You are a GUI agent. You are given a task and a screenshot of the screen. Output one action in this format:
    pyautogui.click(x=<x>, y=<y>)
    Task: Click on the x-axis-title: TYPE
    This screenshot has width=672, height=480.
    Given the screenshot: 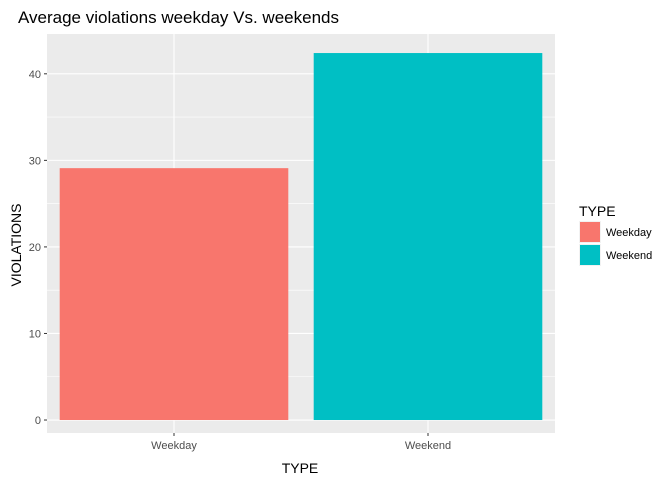 What is the action you would take?
    pyautogui.click(x=300, y=468)
    